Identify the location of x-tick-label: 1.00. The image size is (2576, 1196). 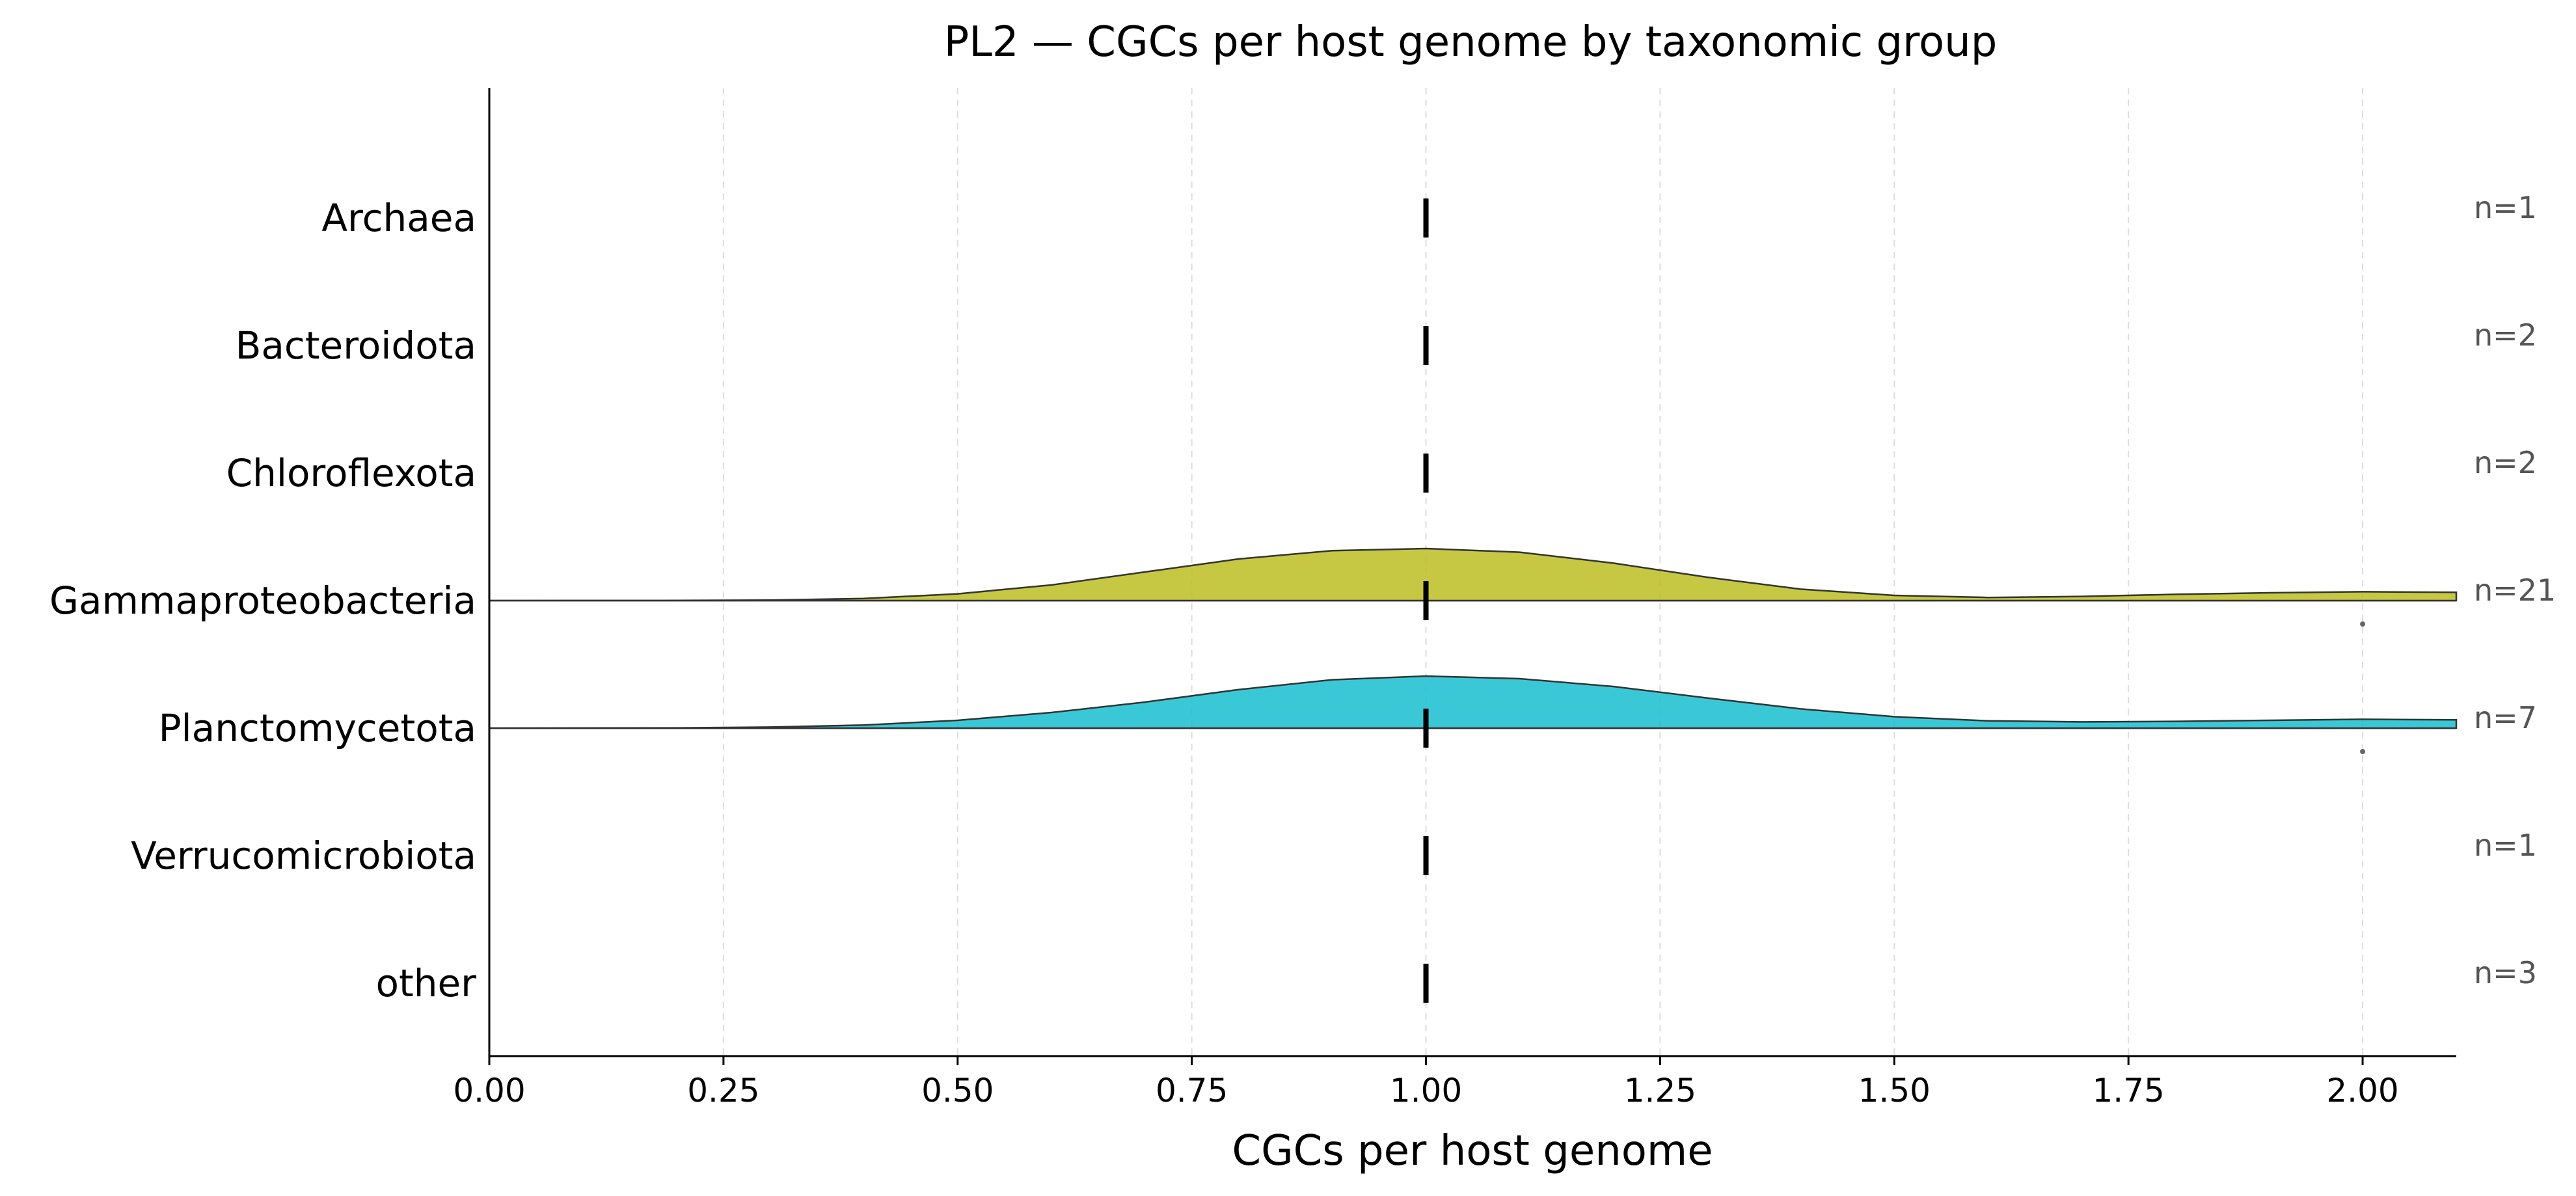
(1426, 1090).